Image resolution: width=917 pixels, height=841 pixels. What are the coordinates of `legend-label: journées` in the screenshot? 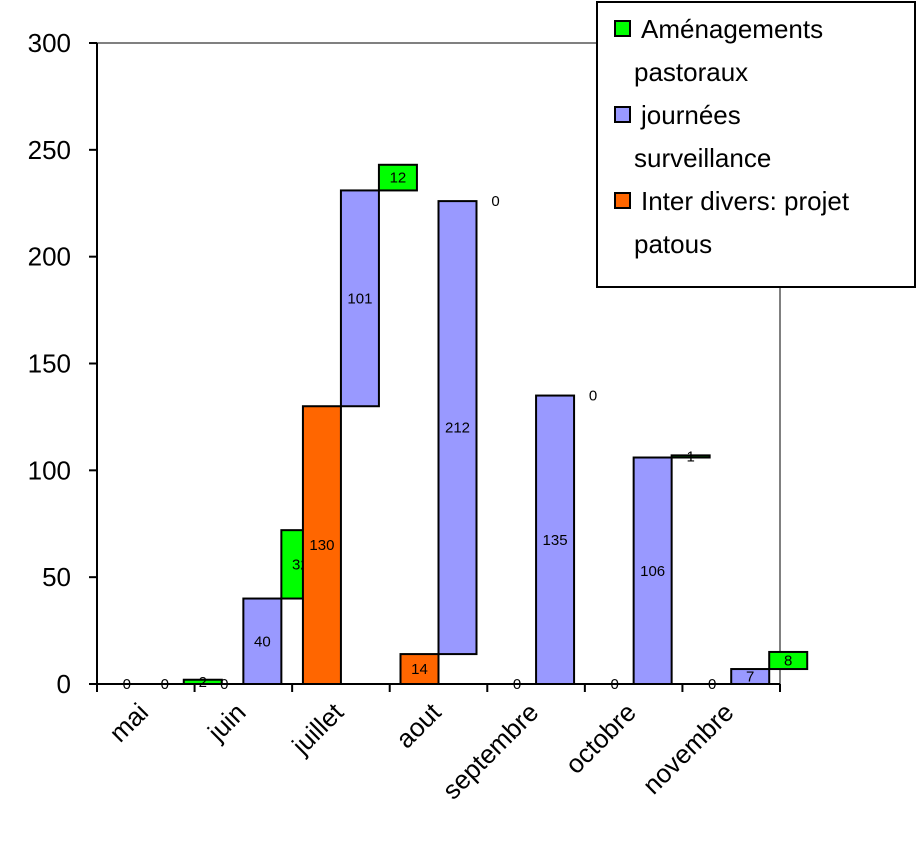 It's located at (690, 115).